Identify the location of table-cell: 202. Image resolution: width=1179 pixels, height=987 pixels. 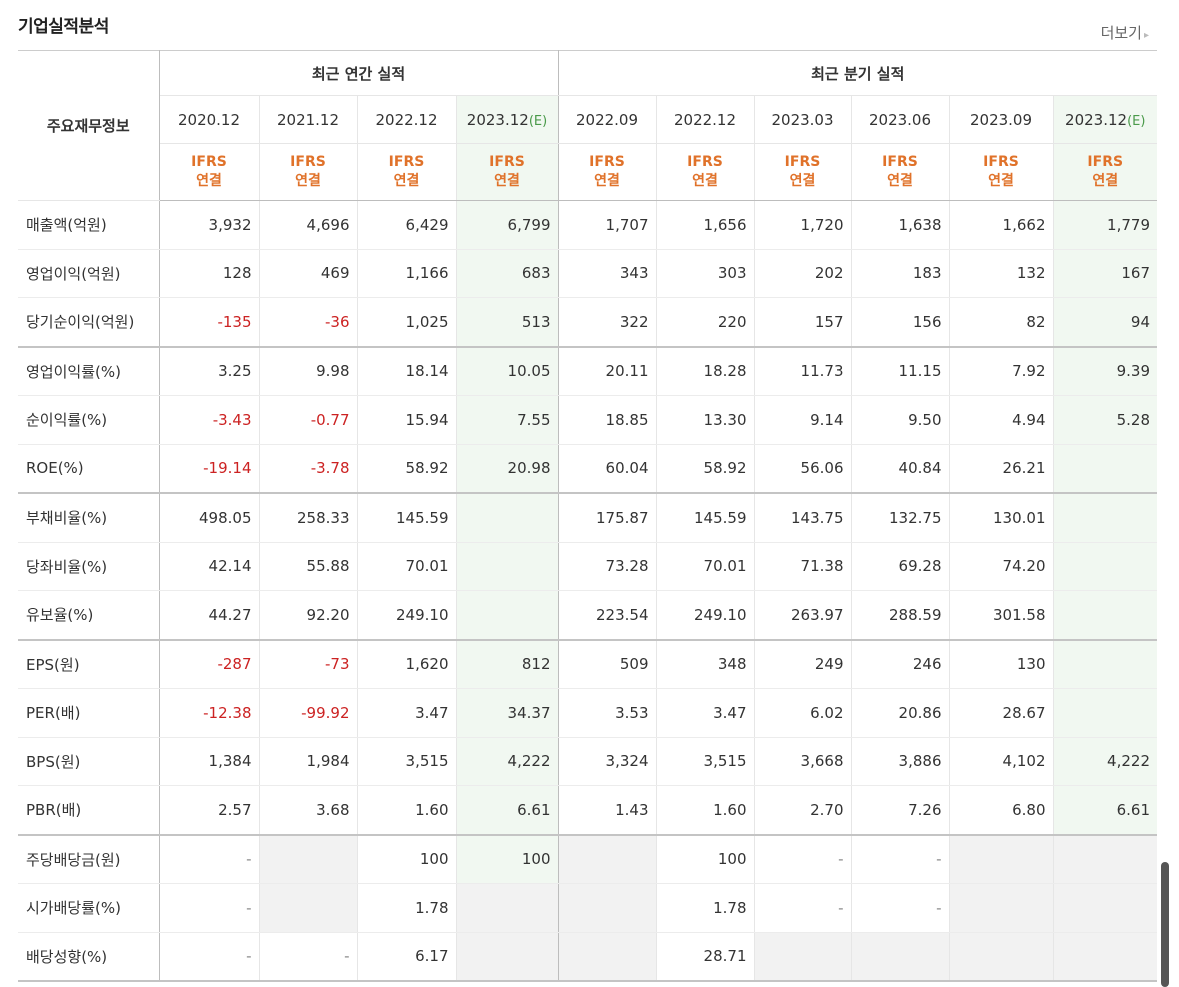
(802, 273).